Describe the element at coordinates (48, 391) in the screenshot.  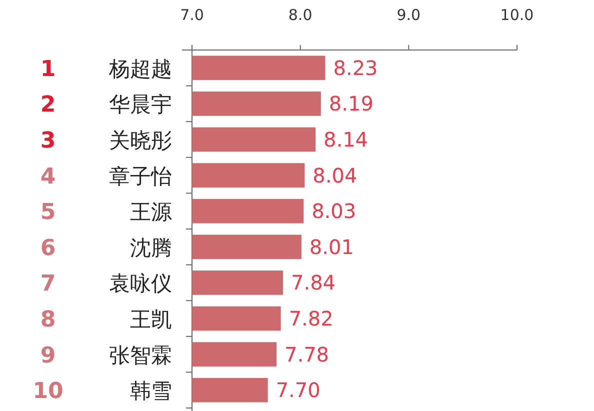
I see `text: 10` at that location.